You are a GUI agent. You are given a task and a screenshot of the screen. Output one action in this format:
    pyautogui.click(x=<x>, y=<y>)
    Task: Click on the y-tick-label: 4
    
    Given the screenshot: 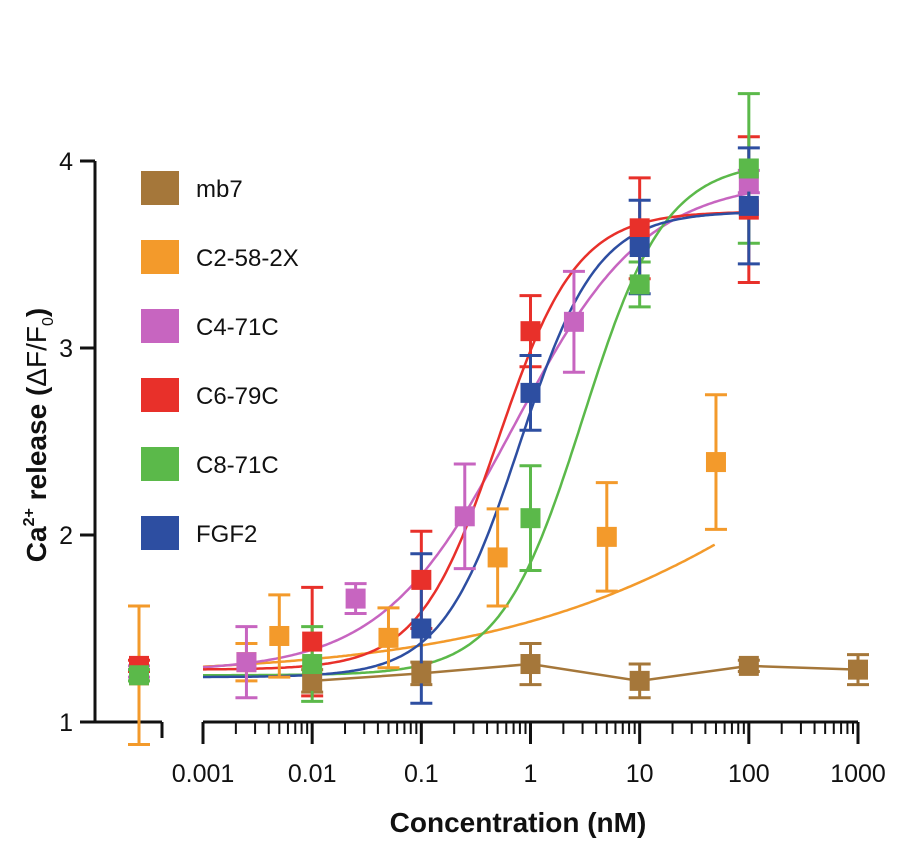 What is the action you would take?
    pyautogui.click(x=66, y=162)
    